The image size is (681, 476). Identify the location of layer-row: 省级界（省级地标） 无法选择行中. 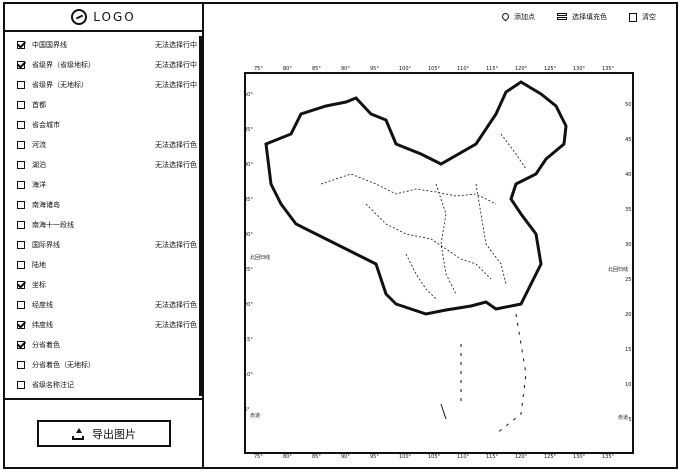
(102, 65).